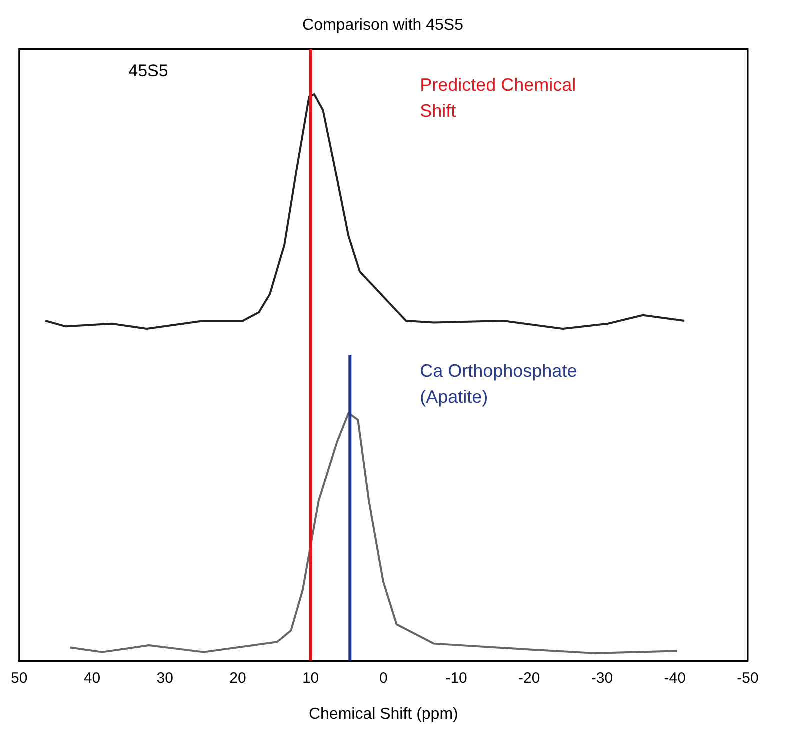  I want to click on x-tick-label: 30, so click(165, 678).